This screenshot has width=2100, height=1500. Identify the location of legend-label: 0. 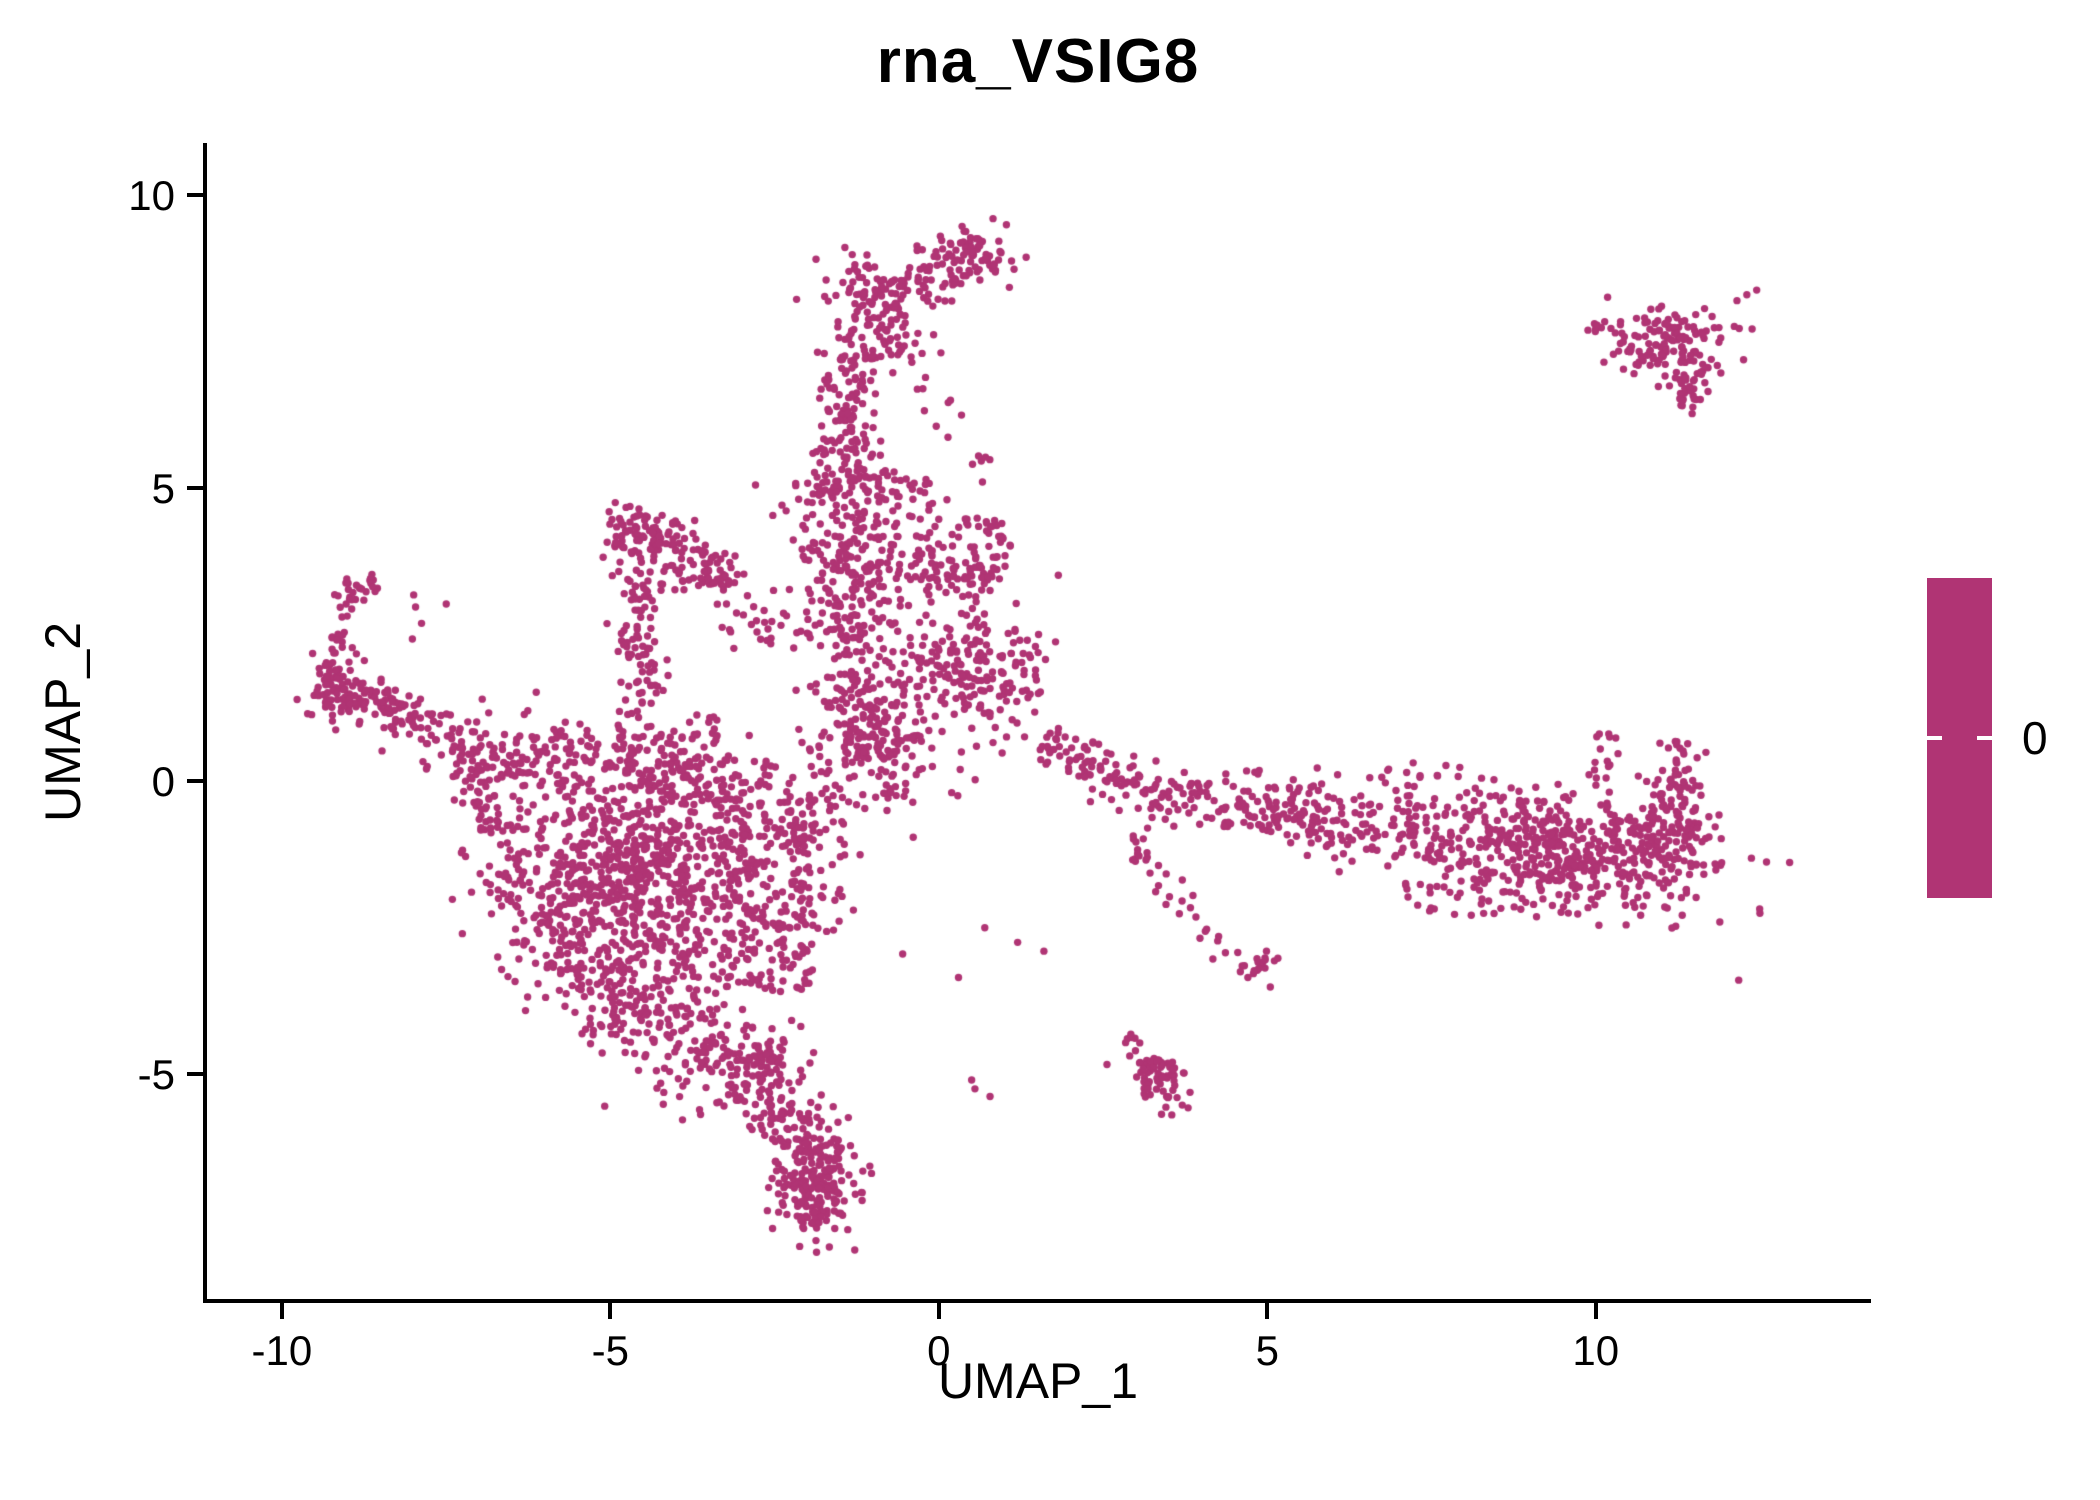
(2035, 738).